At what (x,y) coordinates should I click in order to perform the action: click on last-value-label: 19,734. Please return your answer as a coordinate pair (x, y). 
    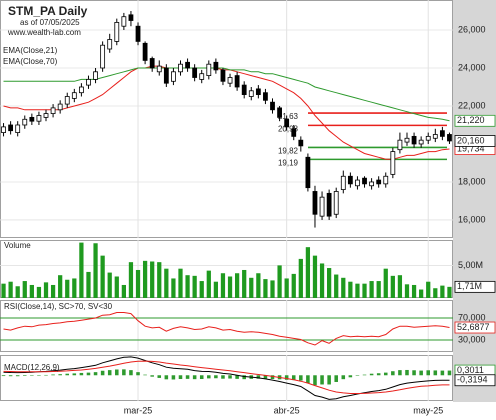
    Looking at the image, I should click on (471, 148).